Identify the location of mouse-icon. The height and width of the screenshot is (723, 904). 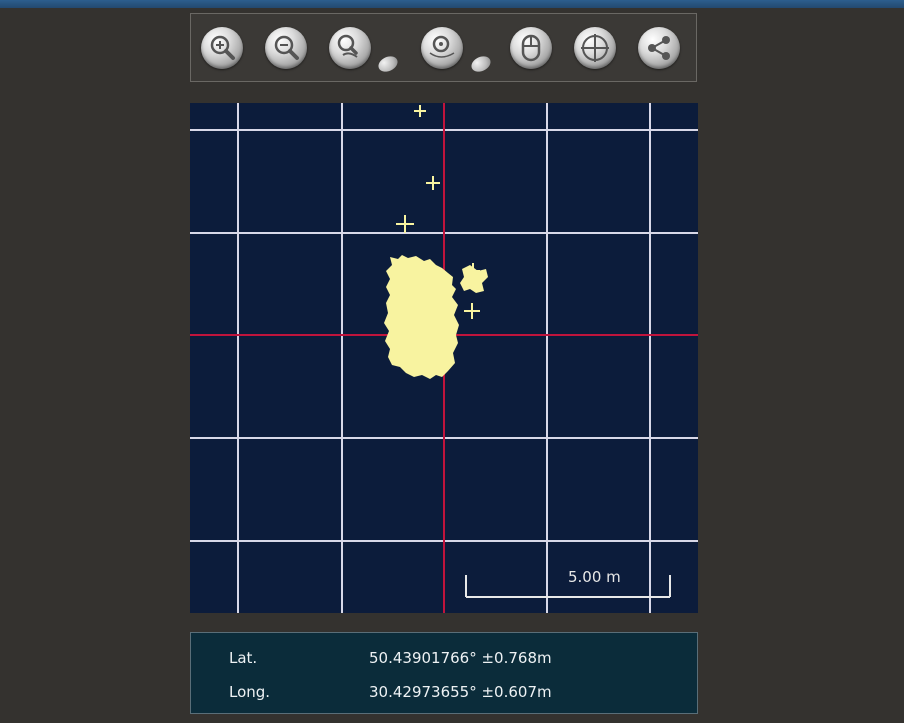
(531, 48).